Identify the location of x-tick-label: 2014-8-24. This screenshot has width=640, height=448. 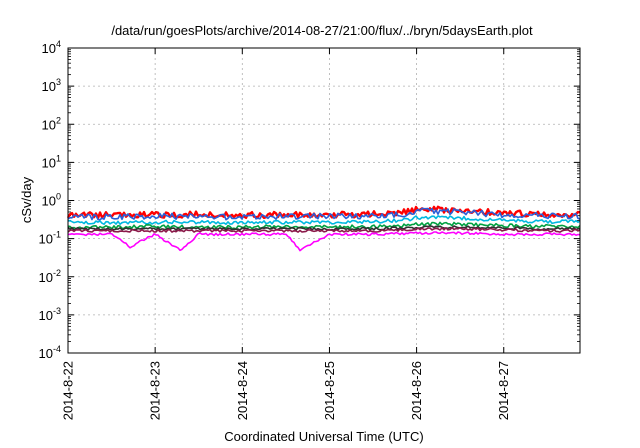
(242, 390).